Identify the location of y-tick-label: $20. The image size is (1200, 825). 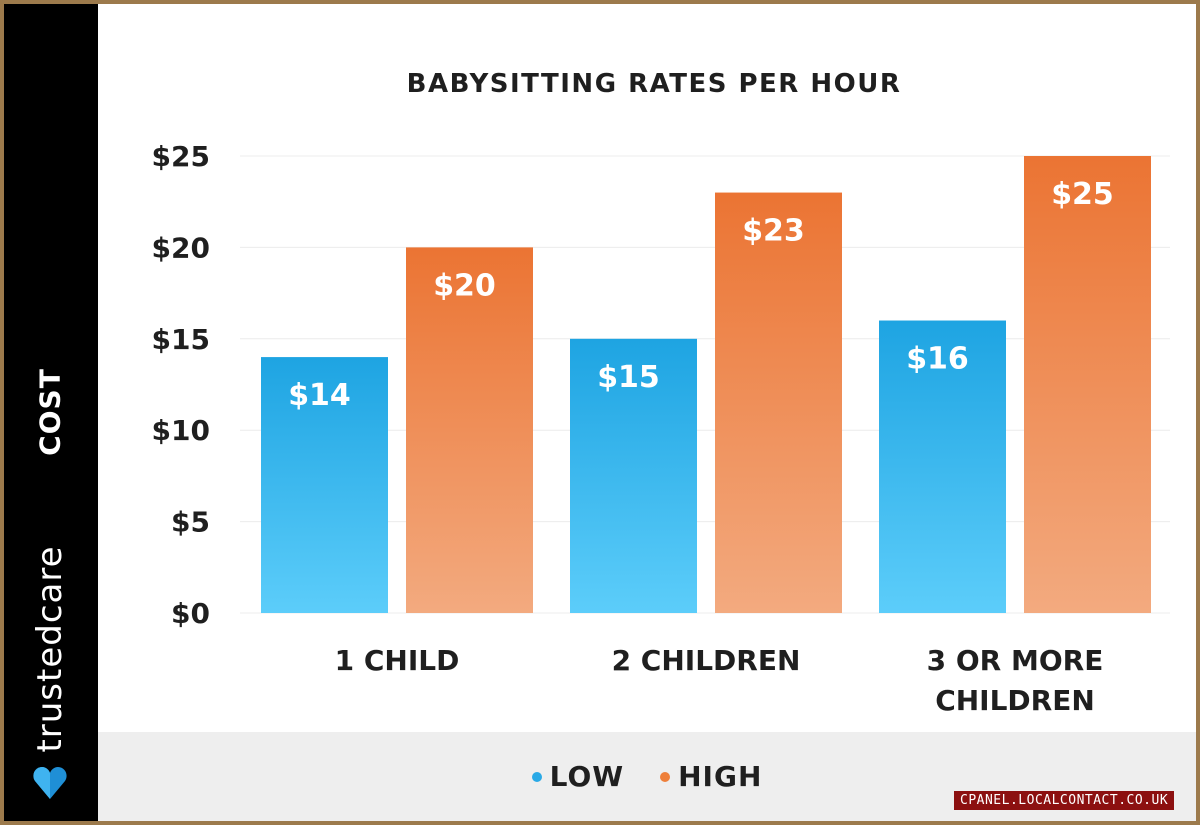
(181, 247).